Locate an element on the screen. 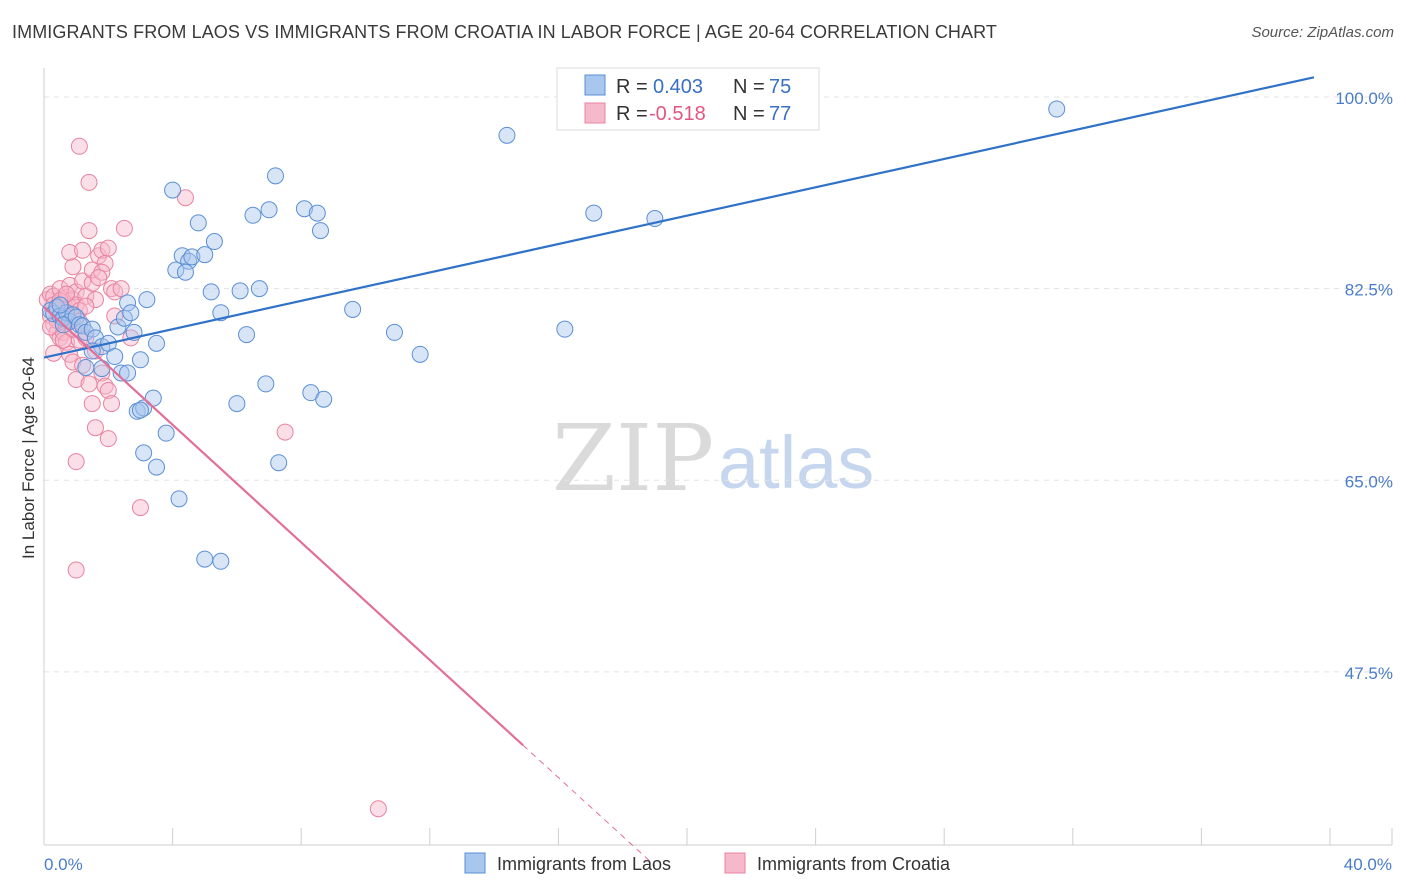 This screenshot has width=1406, height=892. y-tick-label: 100.0% is located at coordinates (1364, 98).